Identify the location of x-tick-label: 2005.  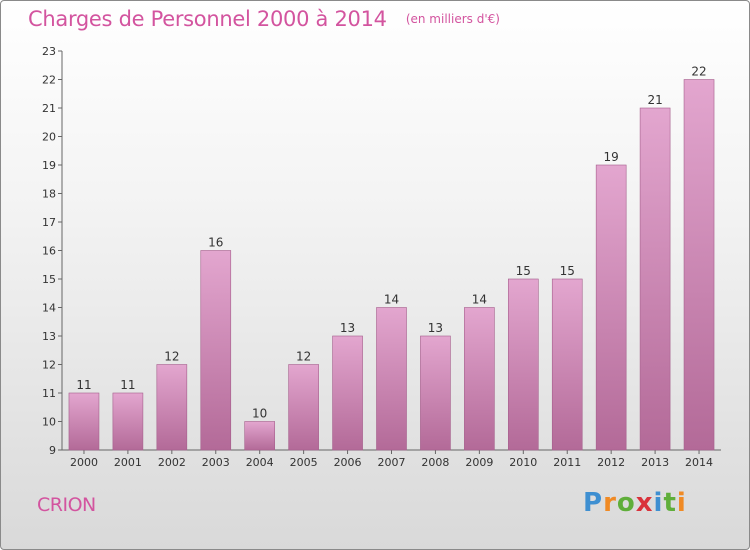
(304, 462).